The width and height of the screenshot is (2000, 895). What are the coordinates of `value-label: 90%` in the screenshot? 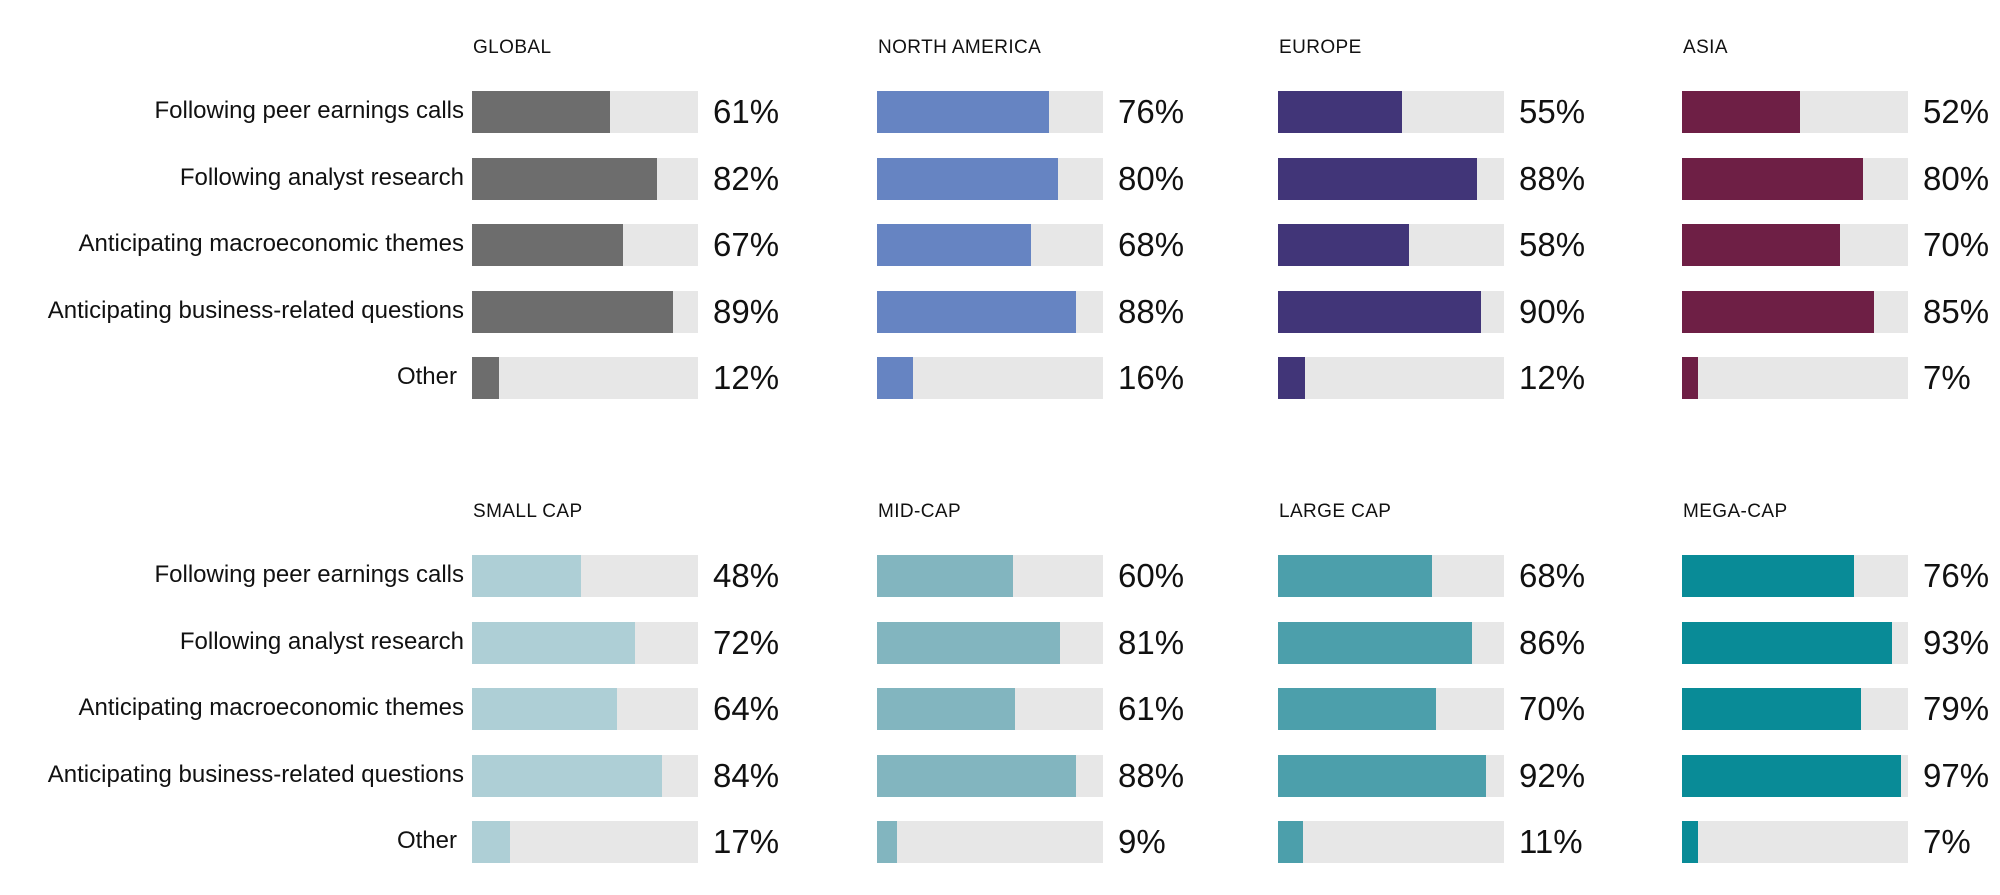 It's located at (1552, 311).